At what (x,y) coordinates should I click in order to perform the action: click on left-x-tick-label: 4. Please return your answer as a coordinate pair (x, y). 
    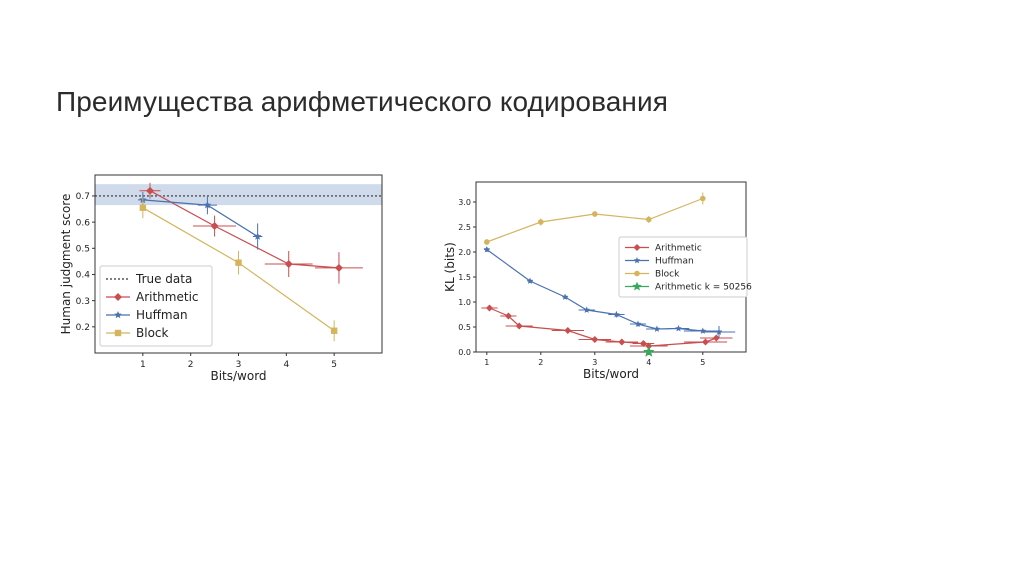
    Looking at the image, I should click on (286, 365).